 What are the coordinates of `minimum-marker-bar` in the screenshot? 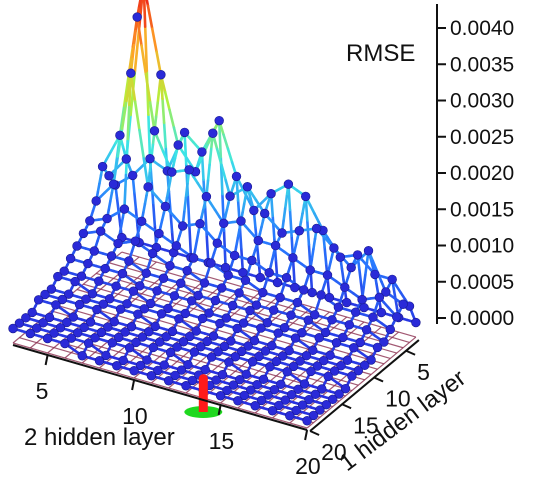 It's located at (203, 395).